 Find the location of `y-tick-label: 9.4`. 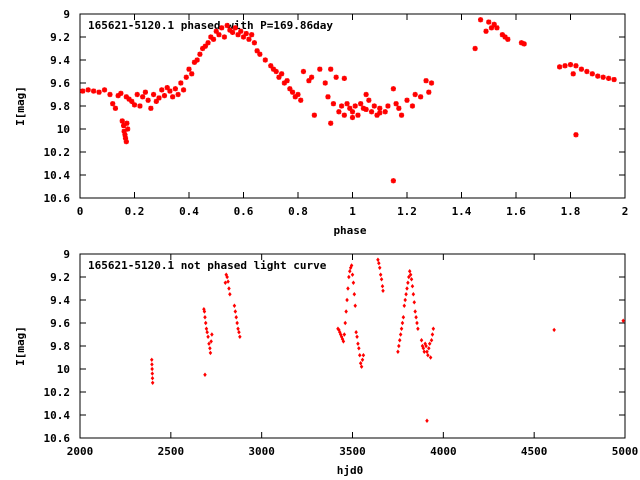

y-tick-label: 9.4 is located at coordinates (60, 300).